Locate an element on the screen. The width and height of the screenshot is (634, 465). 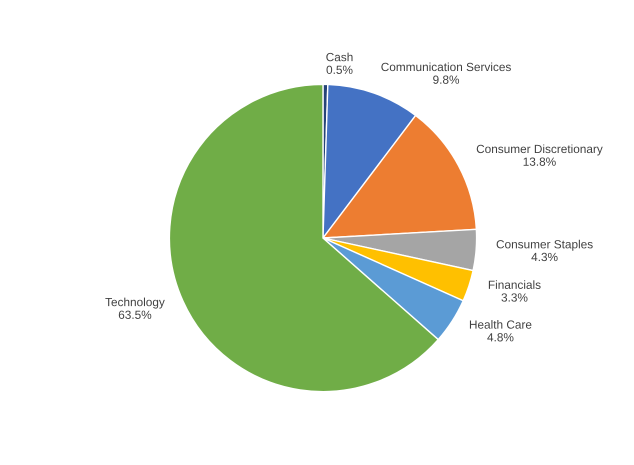
slice-label: Health Care is located at coordinates (501, 324).